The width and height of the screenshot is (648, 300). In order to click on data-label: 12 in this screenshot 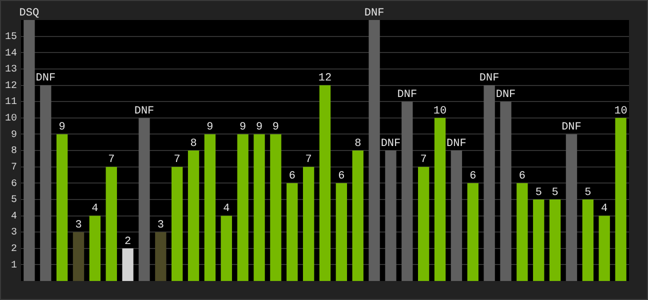, I will do `click(325, 78)`.